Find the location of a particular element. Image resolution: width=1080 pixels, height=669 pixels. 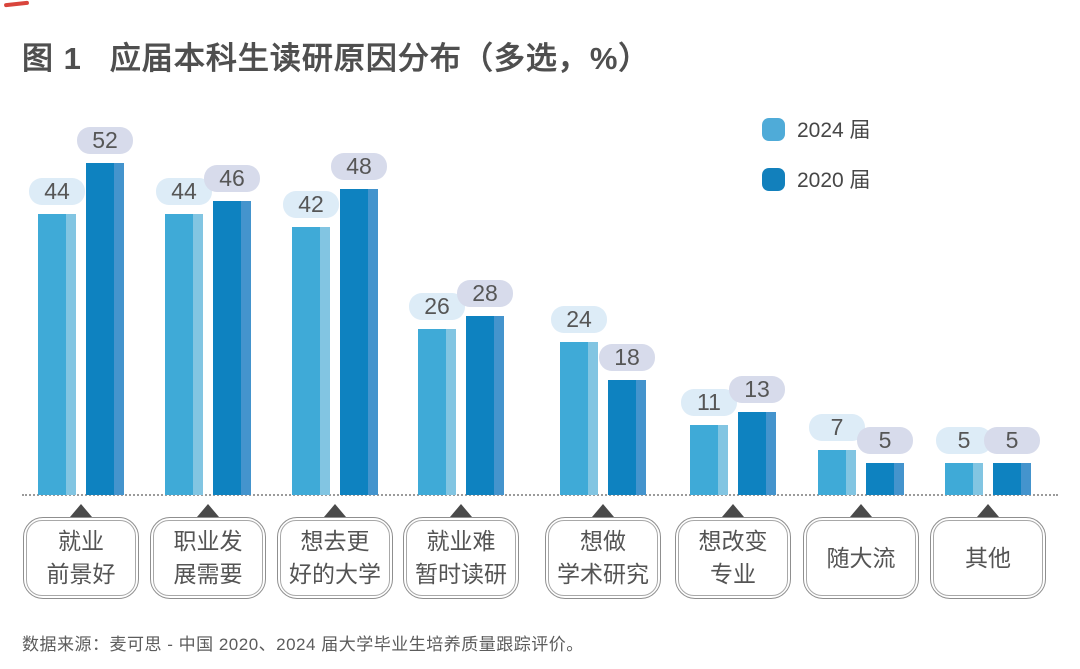

category-label-box: 想做 学术研究 is located at coordinates (603, 558).